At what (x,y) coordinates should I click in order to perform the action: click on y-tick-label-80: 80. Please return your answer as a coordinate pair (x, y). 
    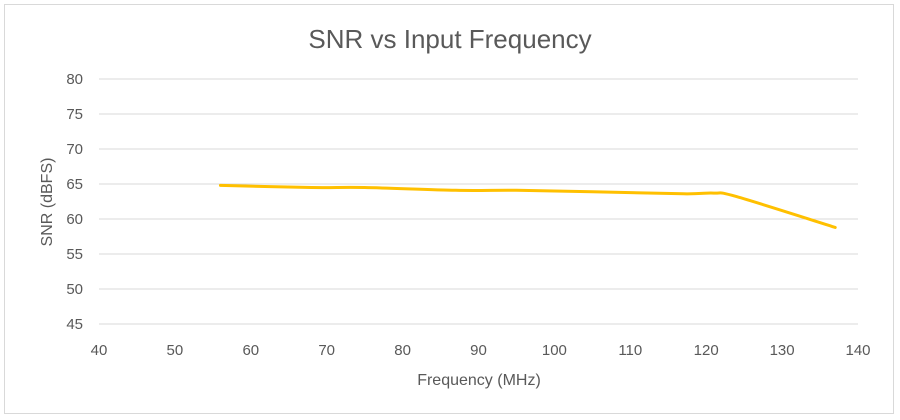
    Looking at the image, I should click on (74, 79).